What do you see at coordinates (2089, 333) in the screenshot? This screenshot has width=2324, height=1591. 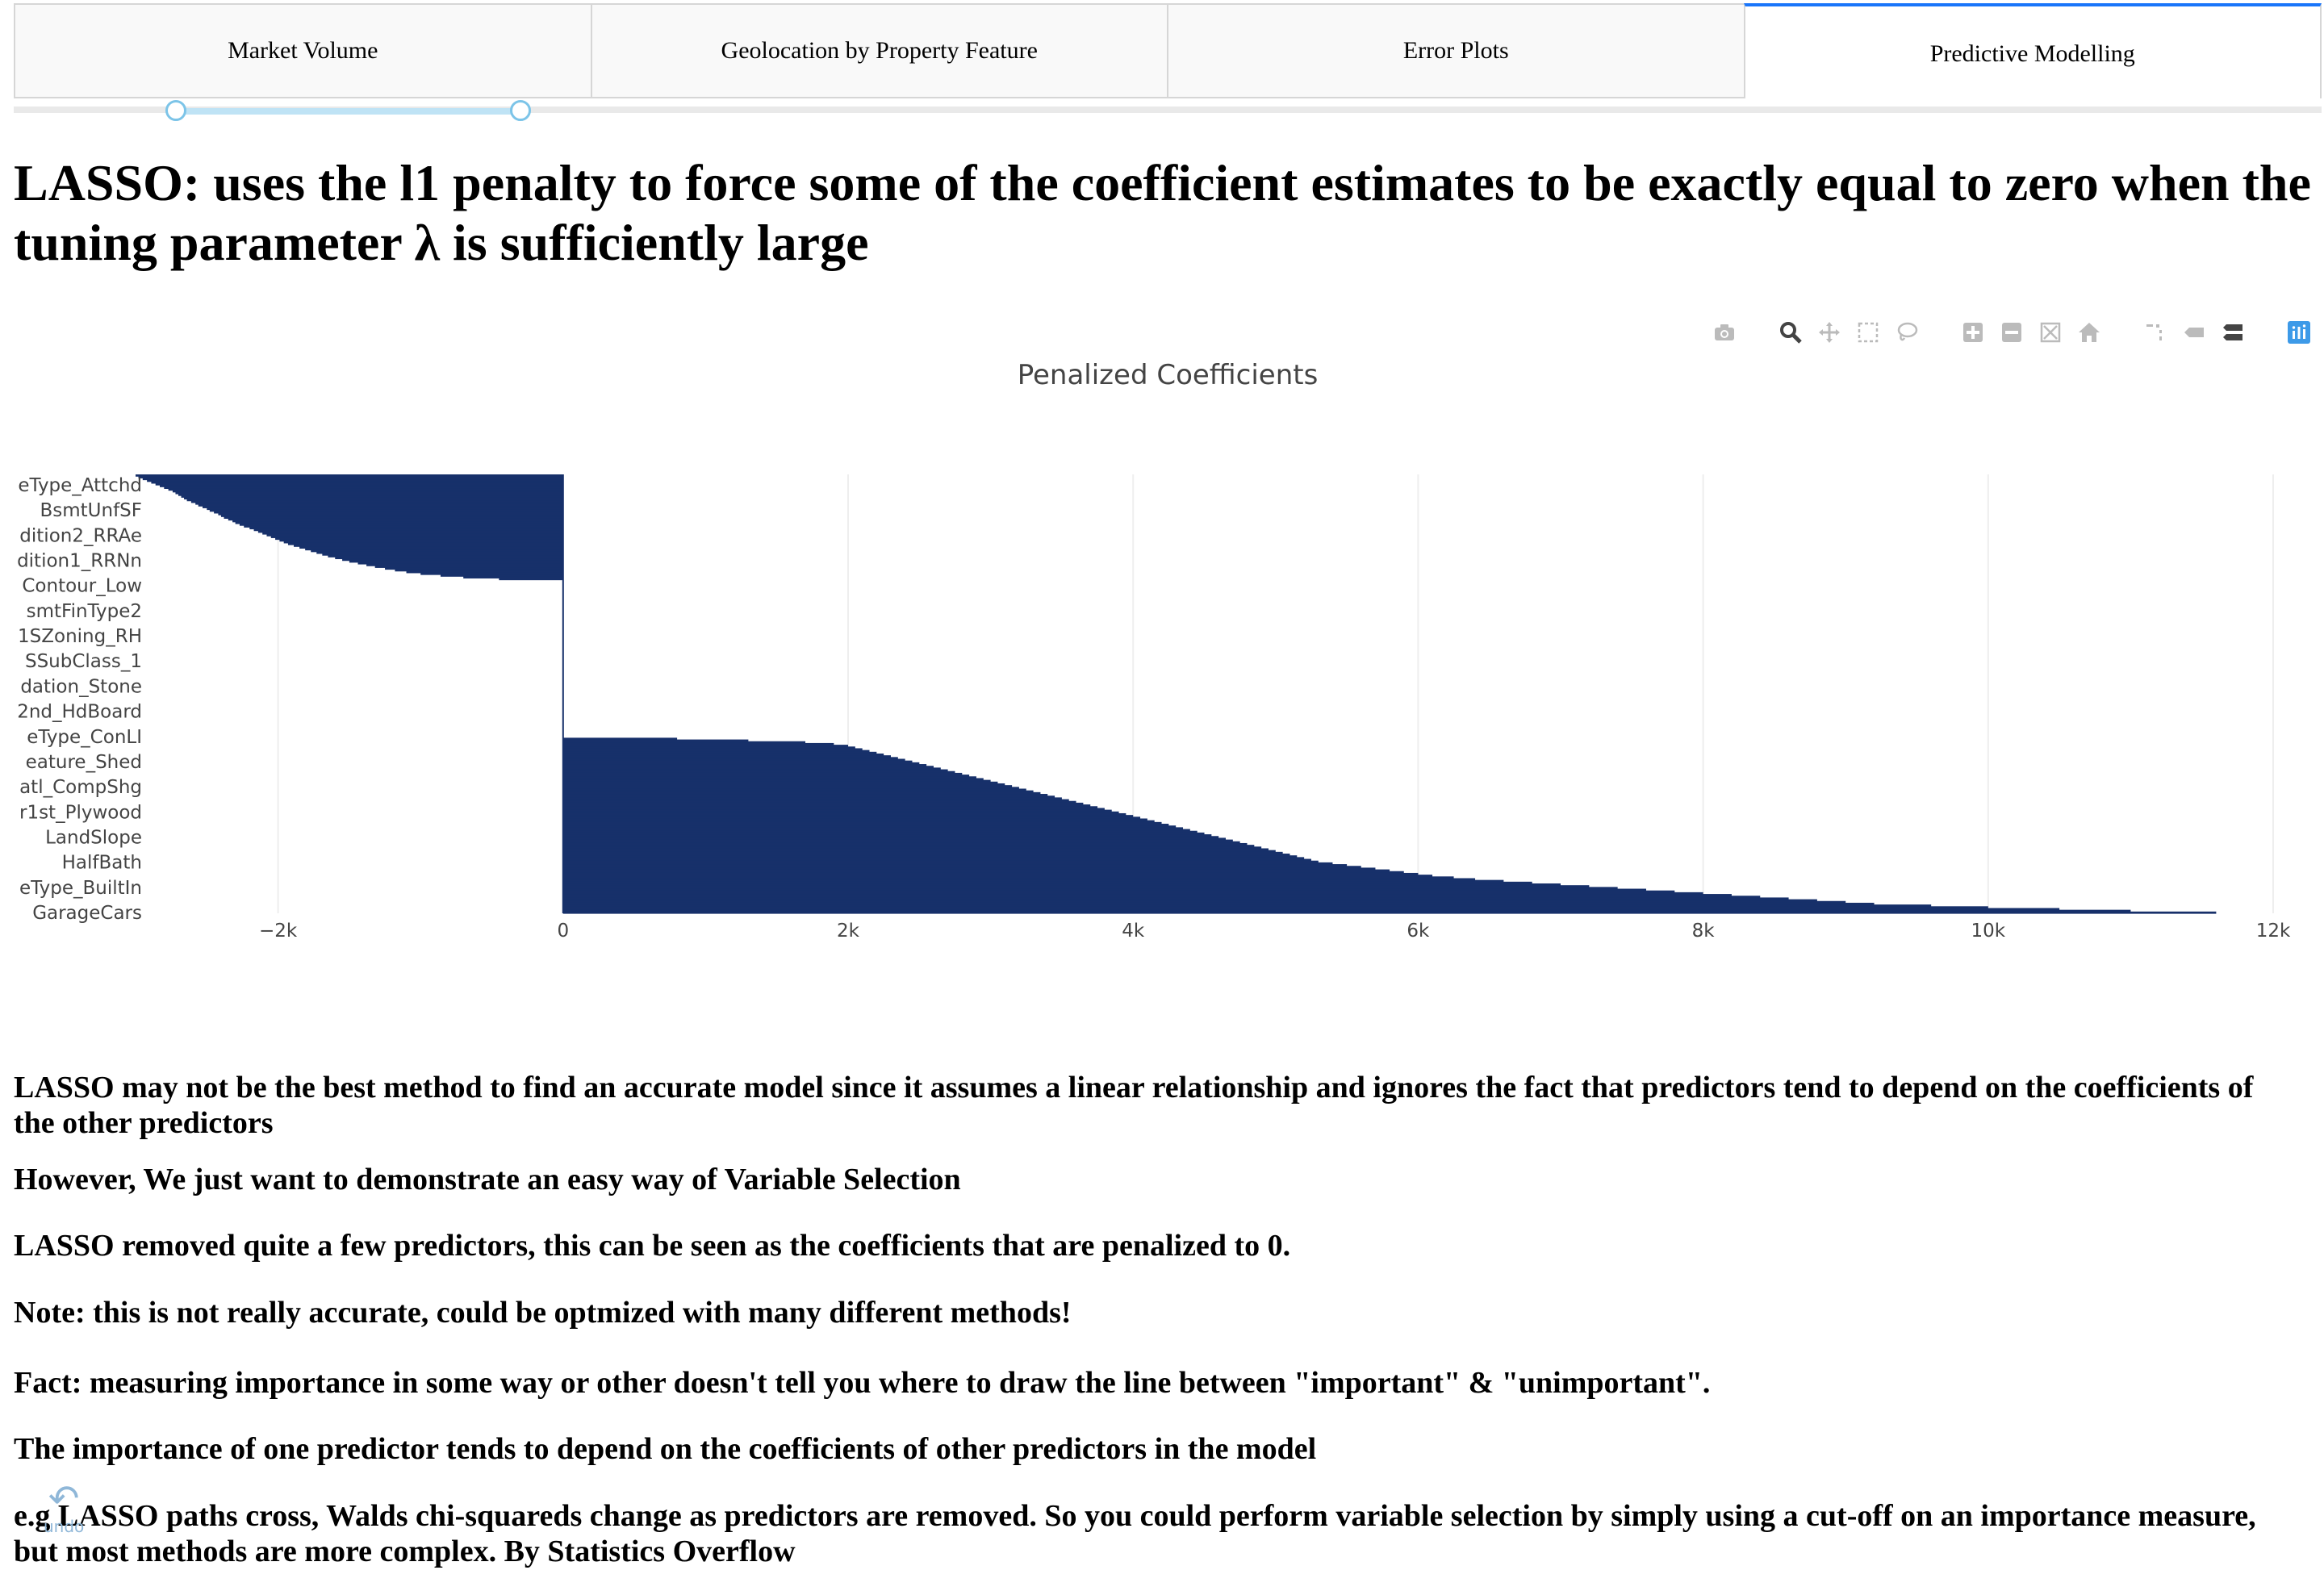 I see `reset-axes-icon` at bounding box center [2089, 333].